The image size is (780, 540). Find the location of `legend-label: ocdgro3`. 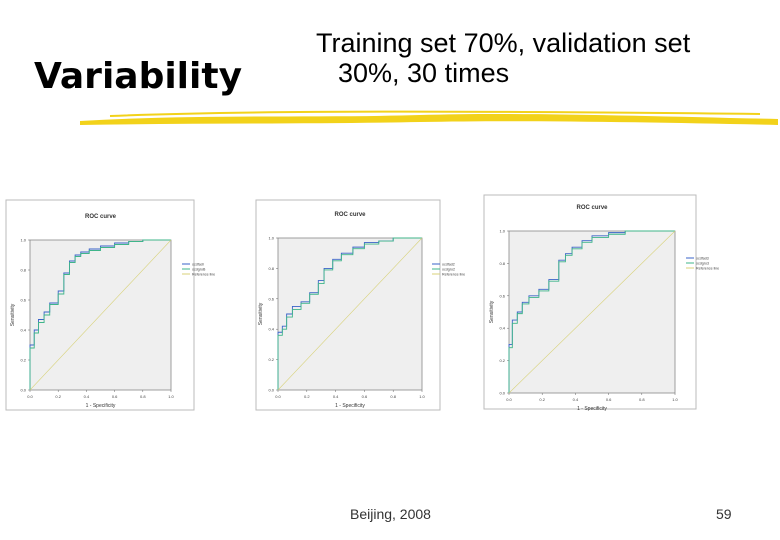

legend-label: ocdgro3 is located at coordinates (702, 264).